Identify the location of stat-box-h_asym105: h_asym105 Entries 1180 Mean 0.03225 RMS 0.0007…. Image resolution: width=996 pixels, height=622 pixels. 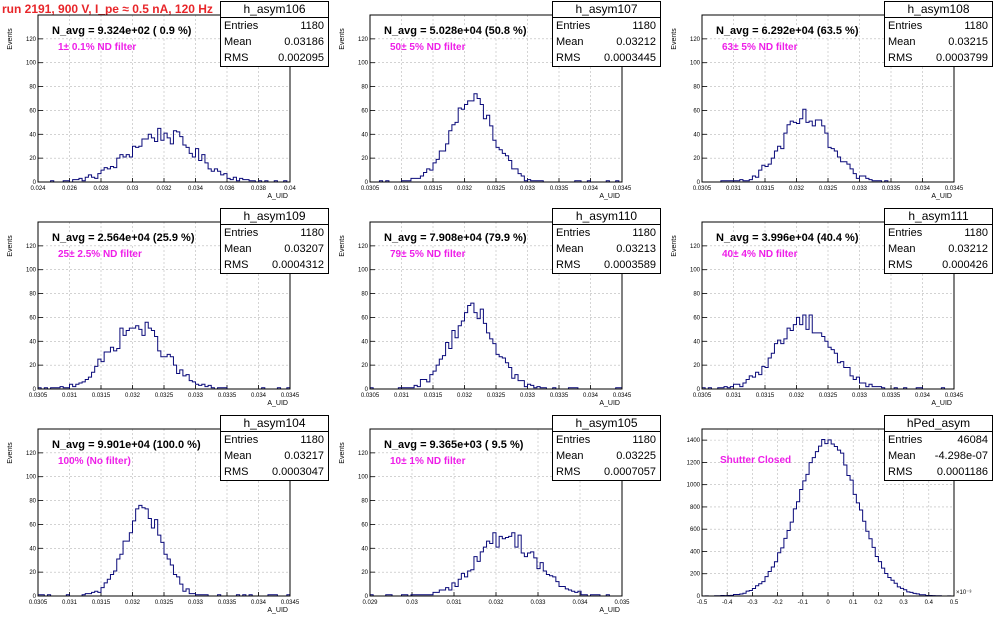
(606, 448).